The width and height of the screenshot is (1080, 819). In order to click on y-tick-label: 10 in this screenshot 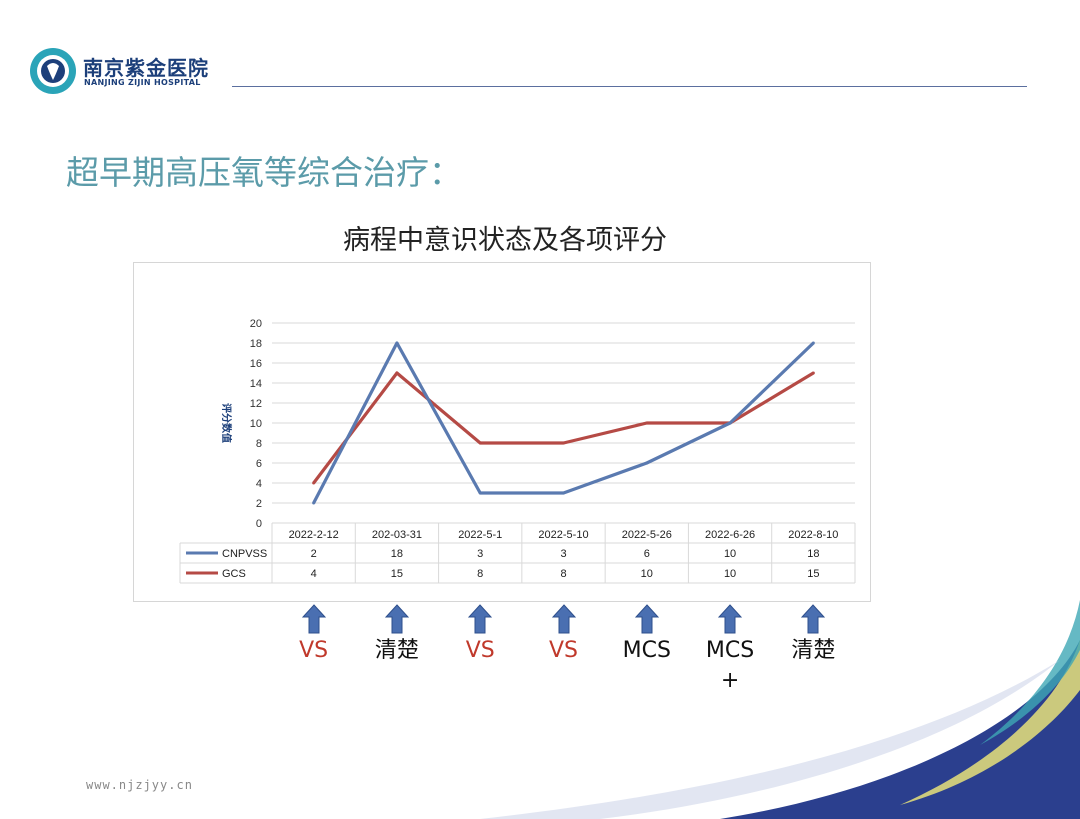, I will do `click(256, 424)`.